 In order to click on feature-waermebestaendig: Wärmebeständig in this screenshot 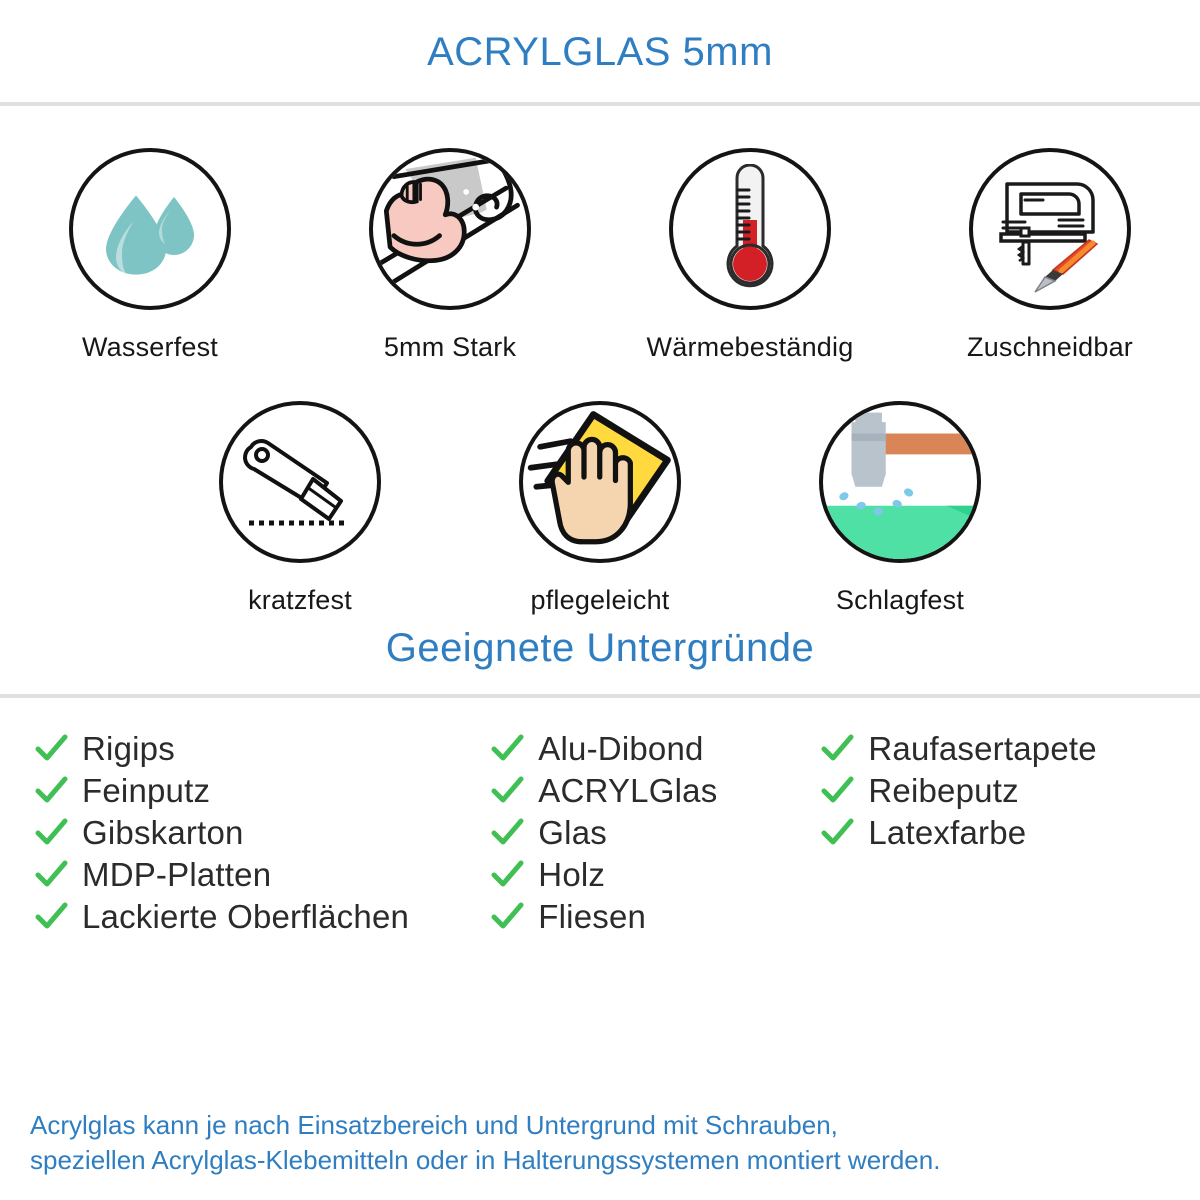, I will do `click(750, 255)`.